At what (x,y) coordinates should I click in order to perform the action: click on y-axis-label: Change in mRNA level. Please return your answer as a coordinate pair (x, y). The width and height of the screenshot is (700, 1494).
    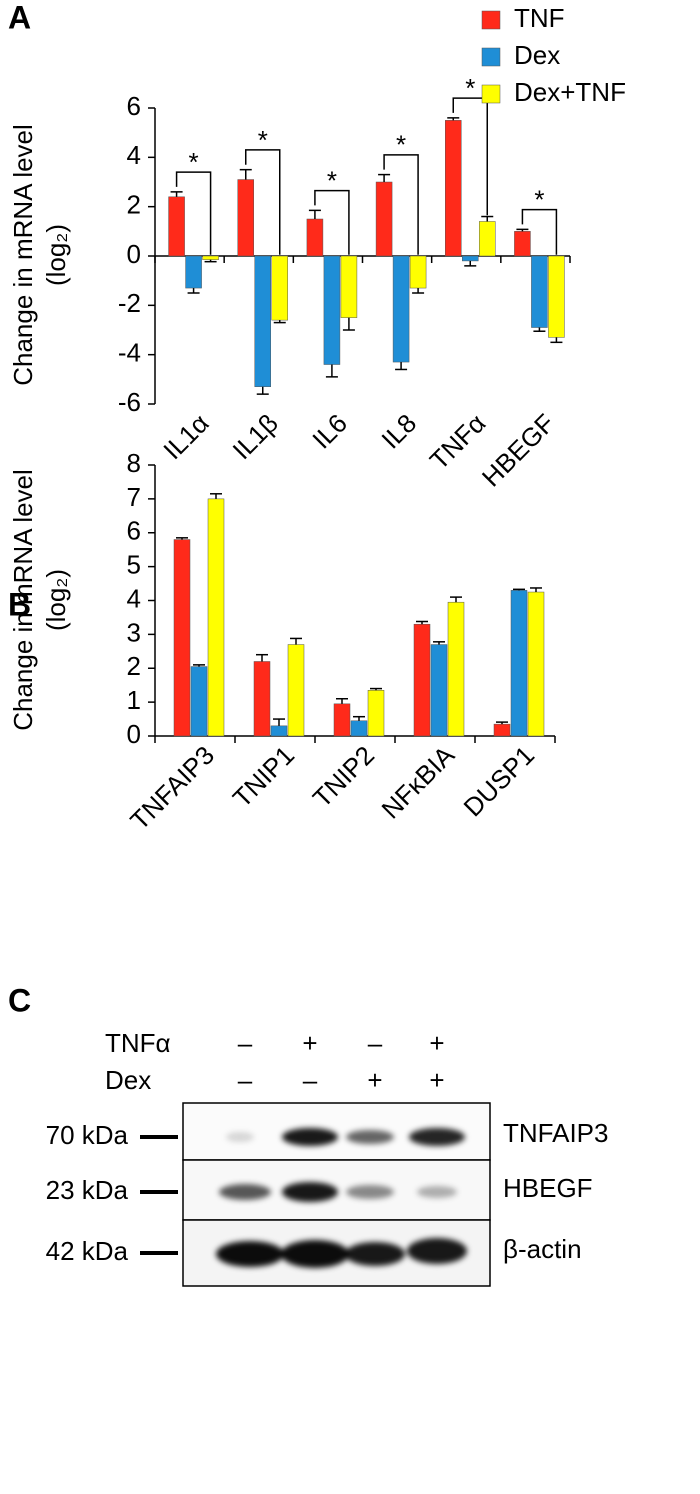
    Looking at the image, I should click on (23, 600).